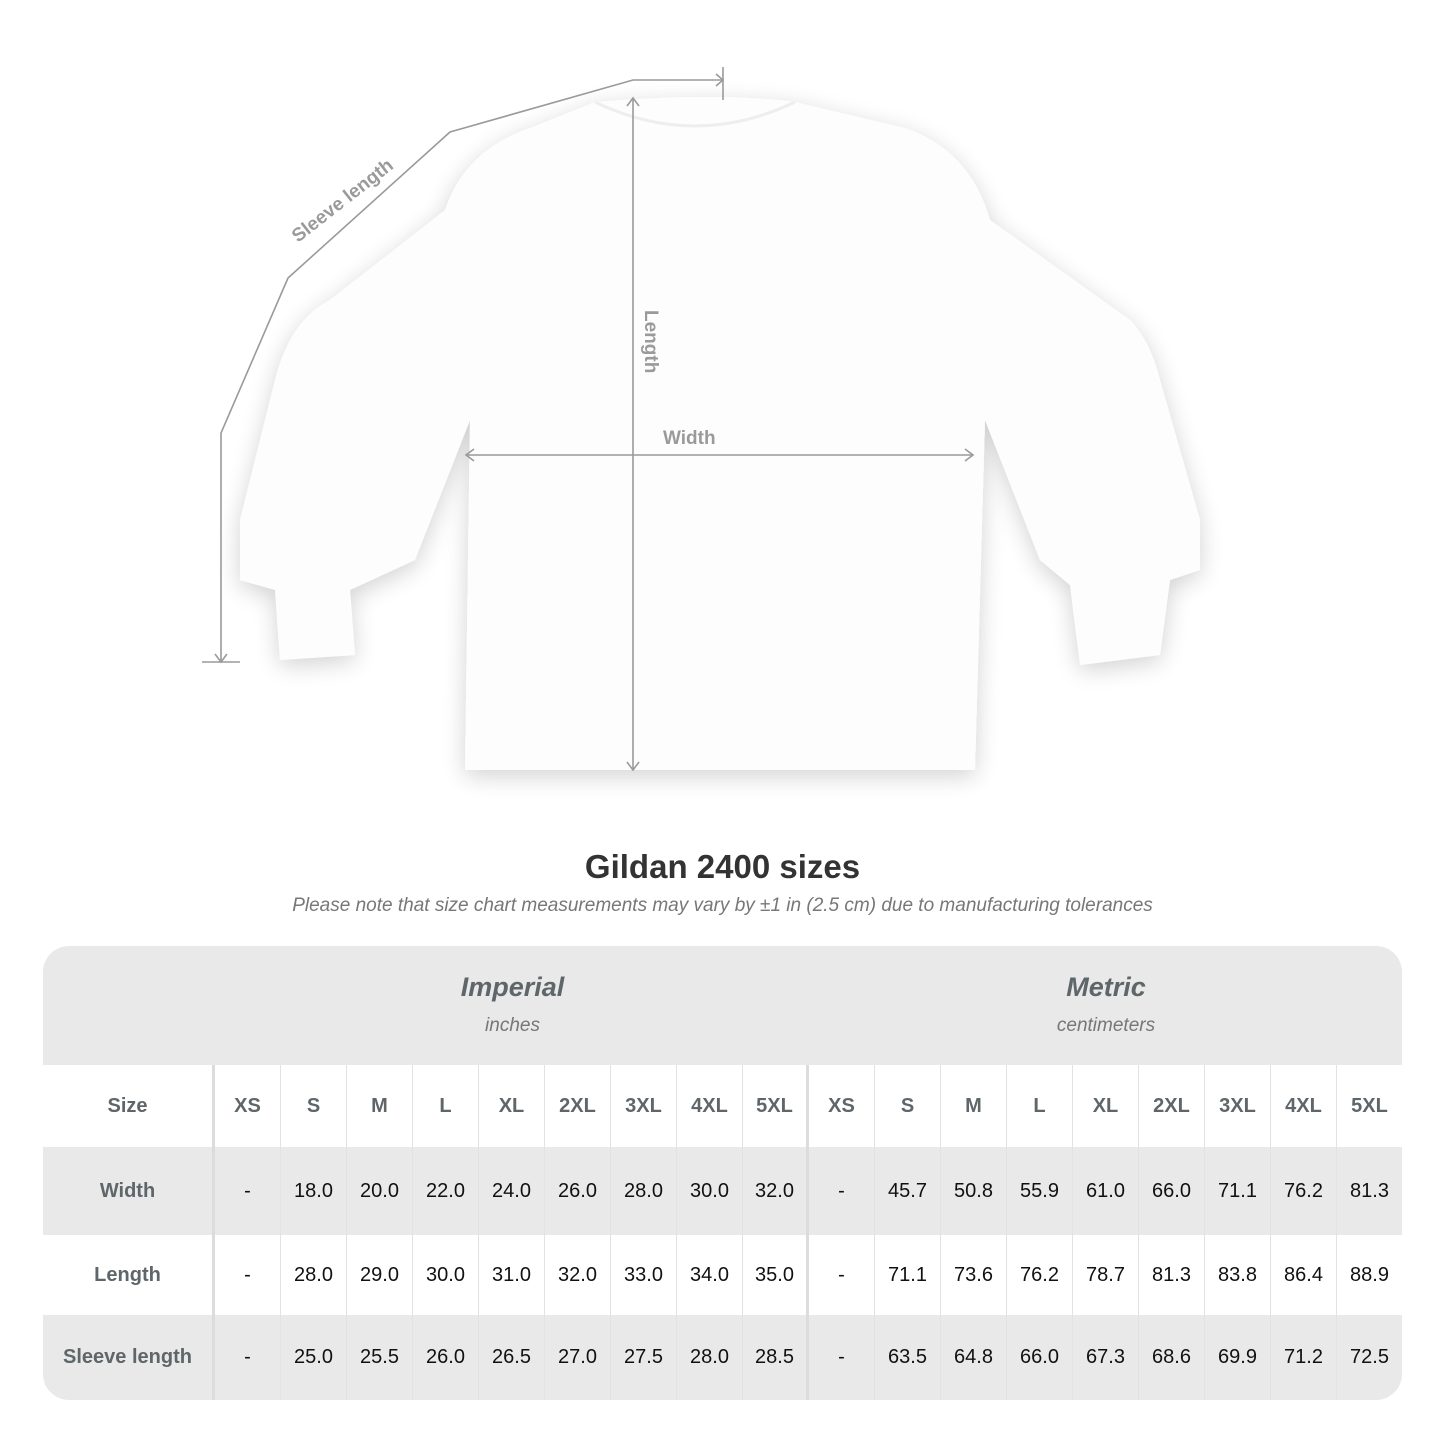 This screenshot has height=1445, width=1445. Describe the element at coordinates (1106, 1005) in the screenshot. I see `metric-header: Metric centimeters` at that location.